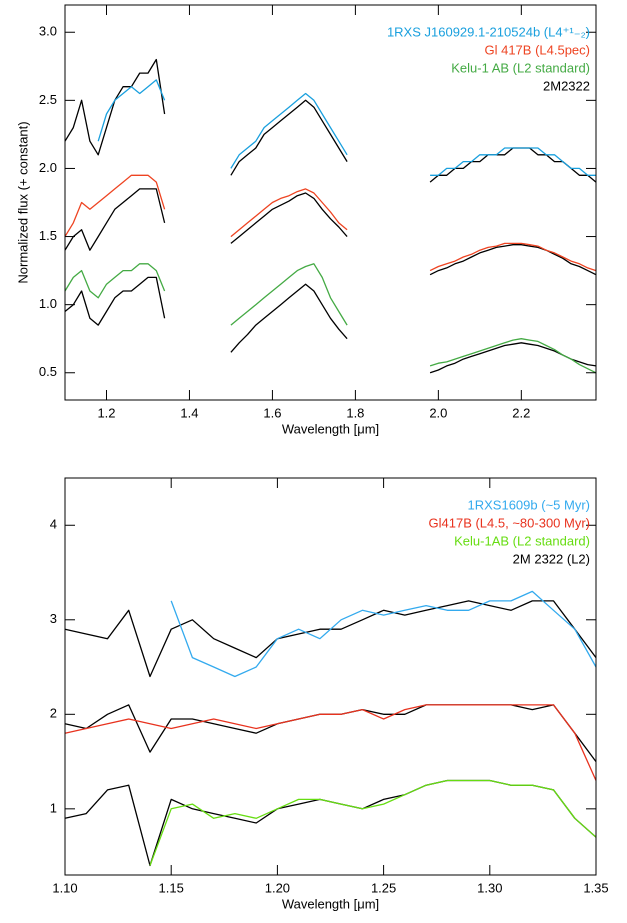 This screenshot has width=627, height=923. Describe the element at coordinates (277, 887) in the screenshot. I see `x-tick-label: 1.20` at that location.